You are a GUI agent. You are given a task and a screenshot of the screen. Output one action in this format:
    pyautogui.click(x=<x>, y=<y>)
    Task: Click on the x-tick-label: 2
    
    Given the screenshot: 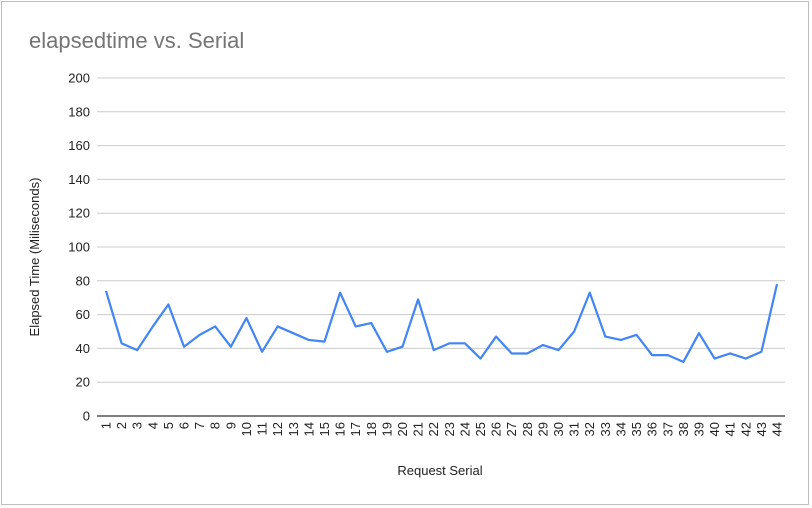 What is the action you would take?
    pyautogui.click(x=121, y=425)
    